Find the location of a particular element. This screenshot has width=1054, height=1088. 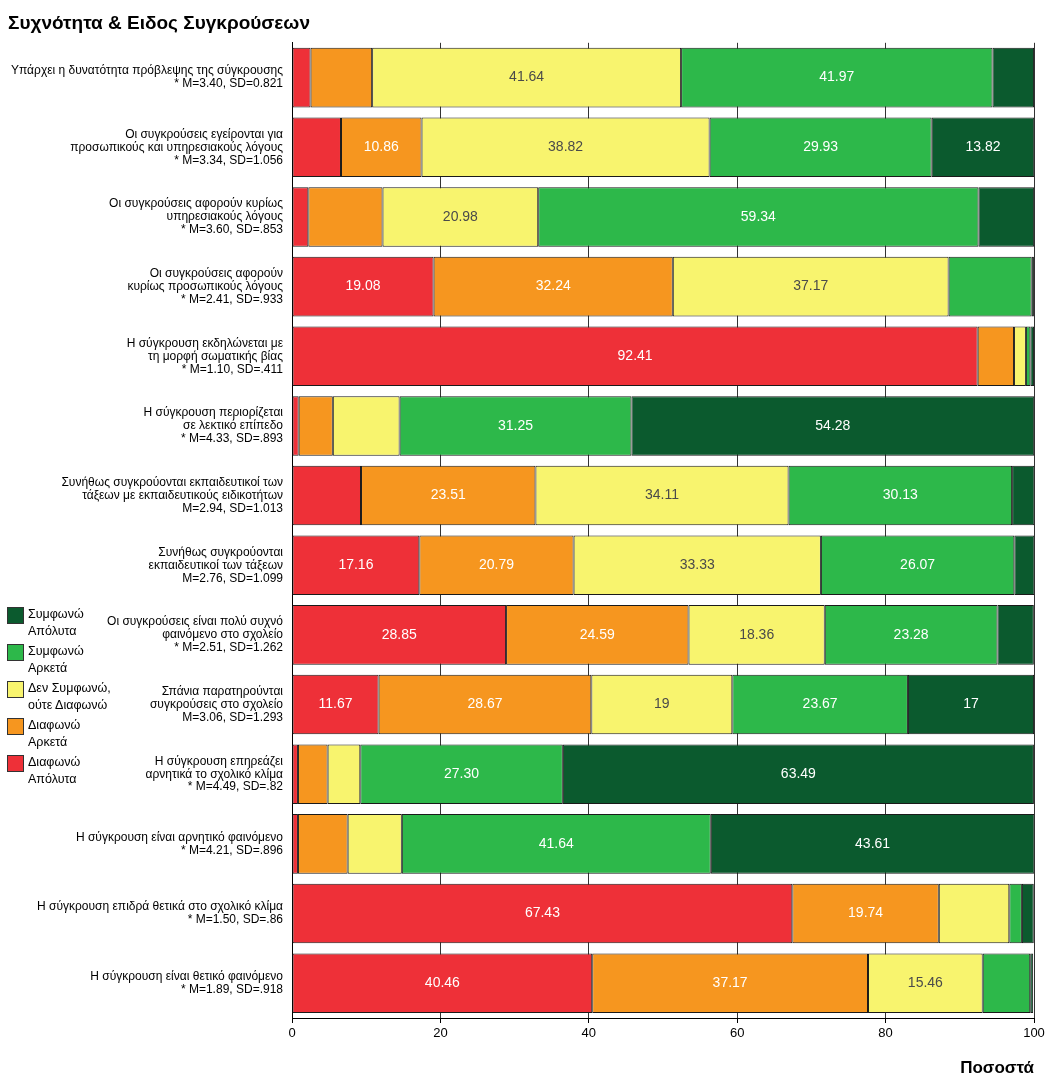

data-label: 29.93 is located at coordinates (821, 146).